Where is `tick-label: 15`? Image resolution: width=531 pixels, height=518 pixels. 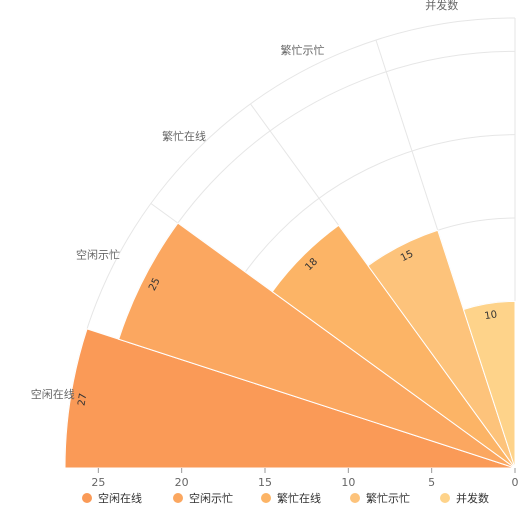 tick-label: 15 is located at coordinates (265, 482).